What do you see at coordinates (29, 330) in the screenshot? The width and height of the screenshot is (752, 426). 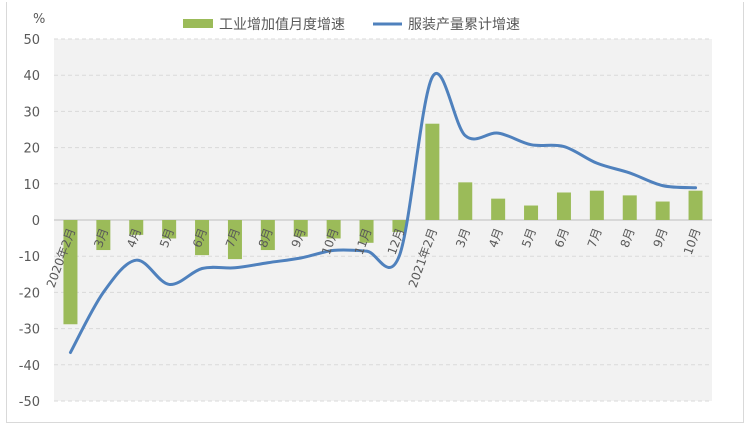 I see `y-tick-label: -30` at bounding box center [29, 330].